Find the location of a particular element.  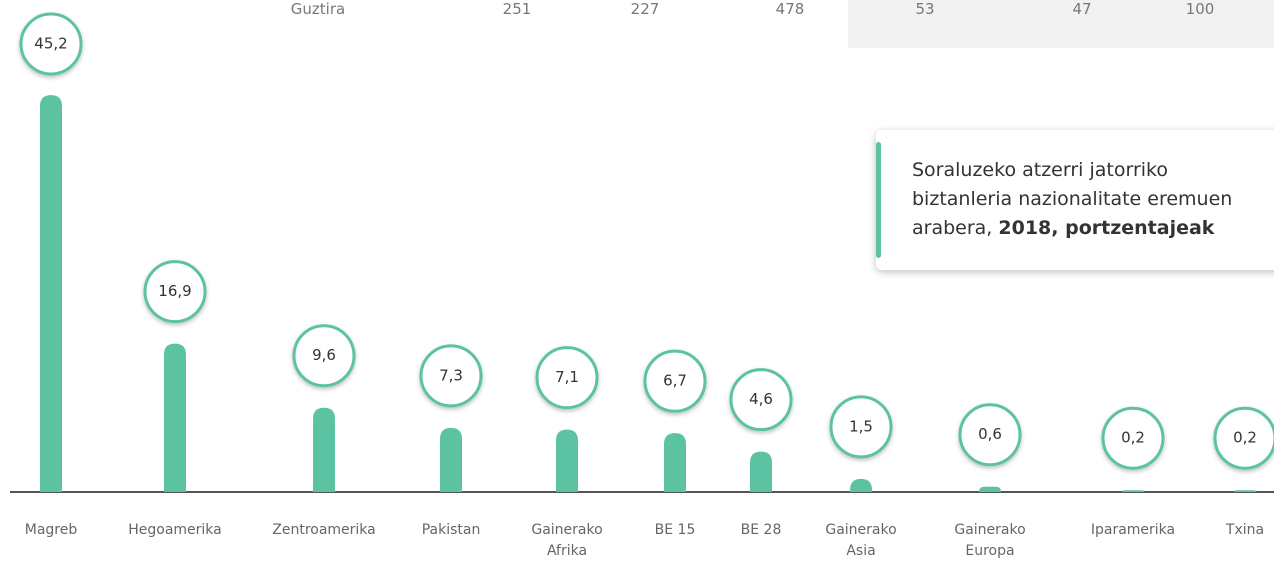

table-cell: 478 is located at coordinates (790, 9).